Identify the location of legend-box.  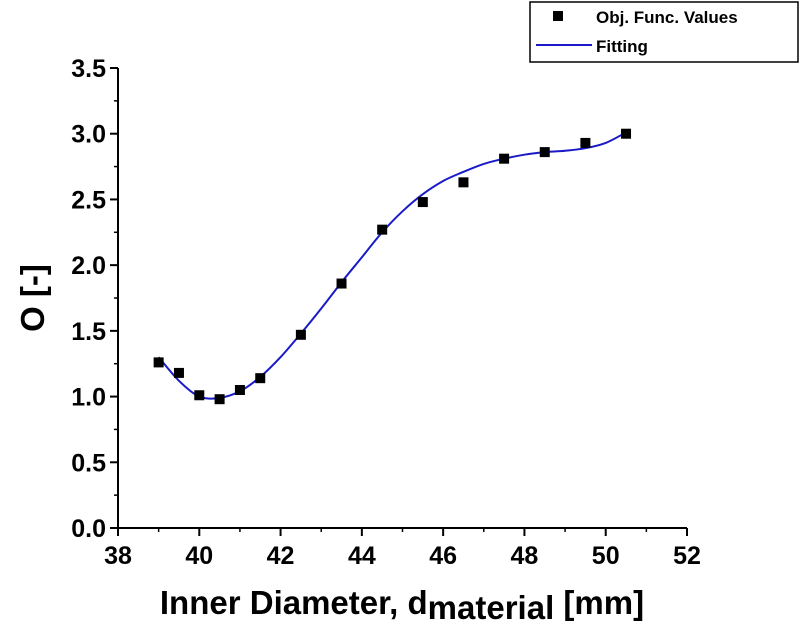
(664, 32).